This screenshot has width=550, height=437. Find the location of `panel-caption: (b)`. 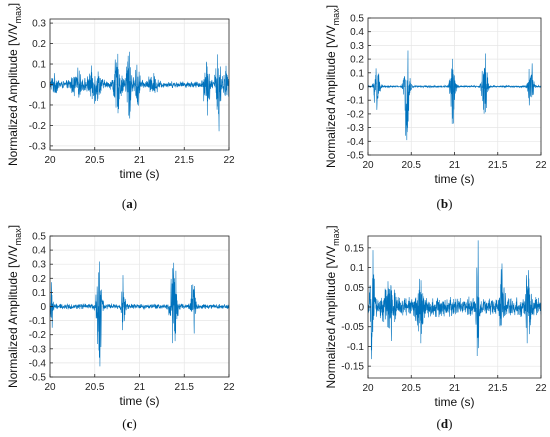

panel-caption: (b) is located at coordinates (445, 203).